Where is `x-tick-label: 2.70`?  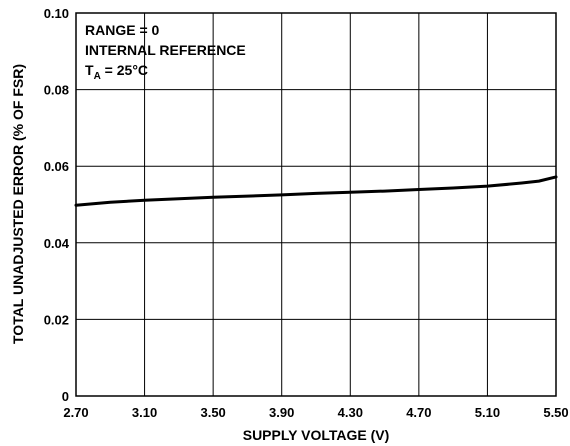
x-tick-label: 2.70 is located at coordinates (75, 412).